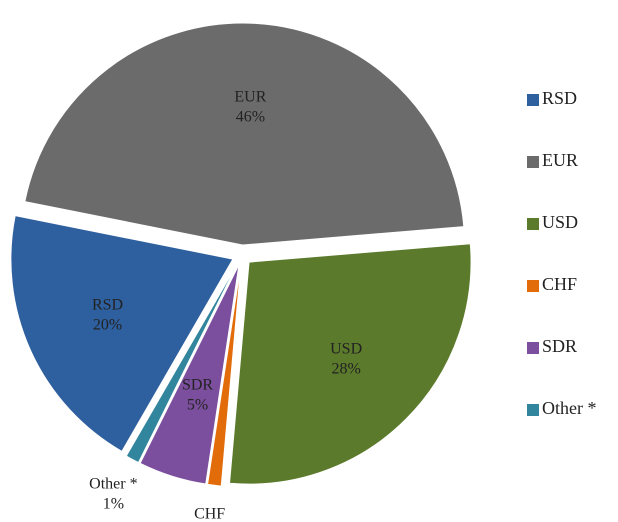 The height and width of the screenshot is (522, 618). Describe the element at coordinates (113, 483) in the screenshot. I see `slice-label-name: Other *` at that location.